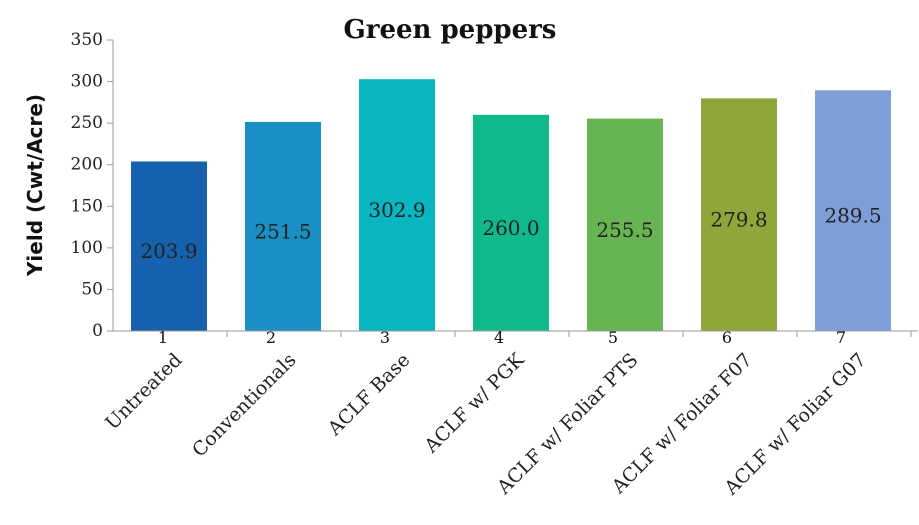  What do you see at coordinates (87, 123) in the screenshot?
I see `y-tick-label: 250` at bounding box center [87, 123].